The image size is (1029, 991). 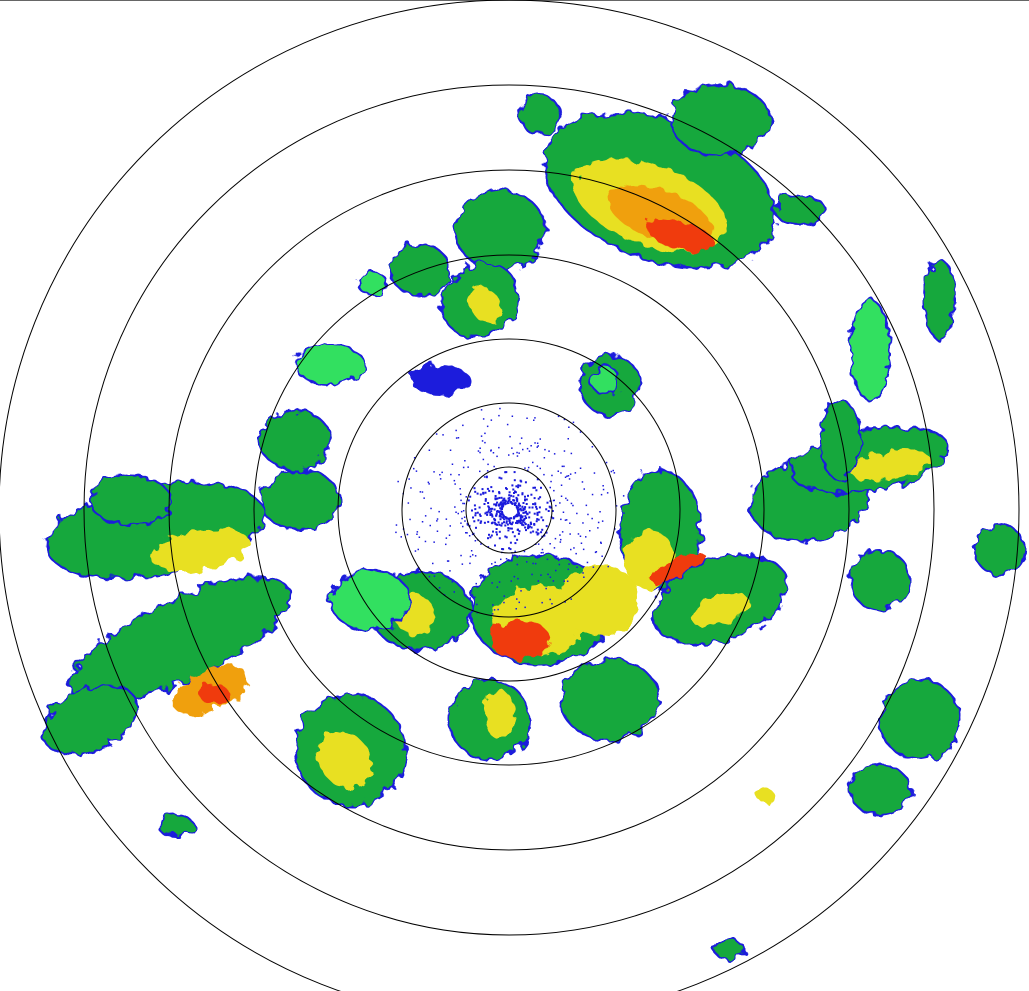 I want to click on echo-heavy, so click(x=765, y=795).